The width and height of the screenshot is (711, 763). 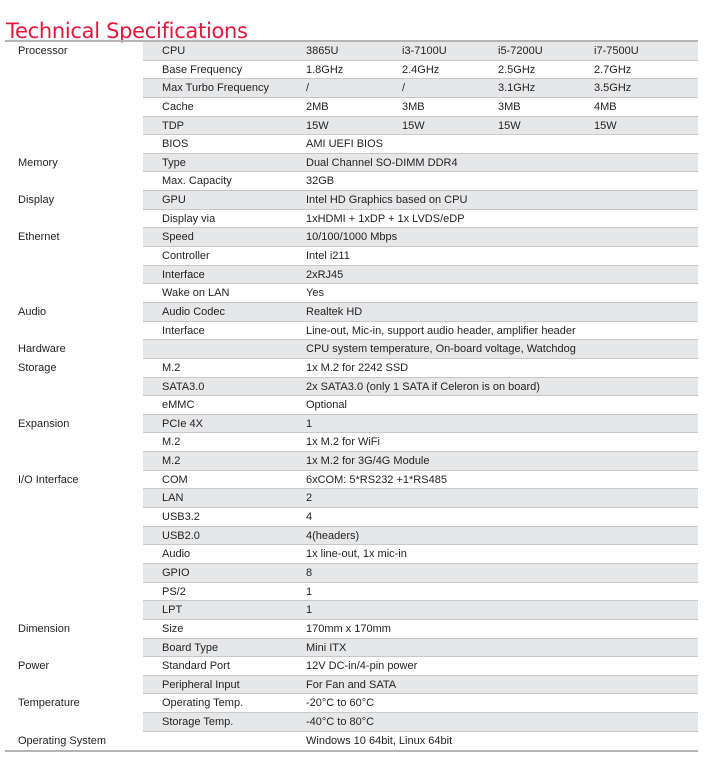 I want to click on table-row: USB2.0 4(headers), so click(x=351, y=536).